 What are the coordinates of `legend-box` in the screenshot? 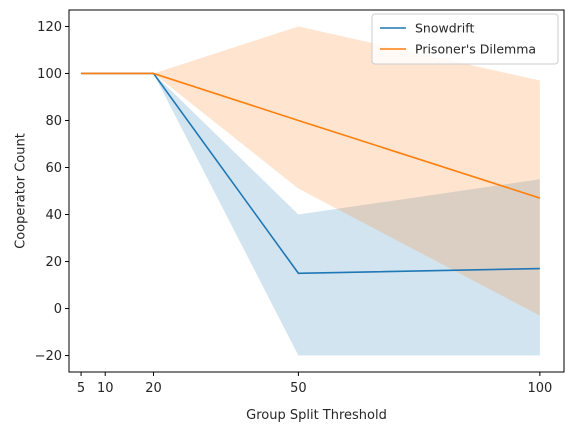 It's located at (465, 39).